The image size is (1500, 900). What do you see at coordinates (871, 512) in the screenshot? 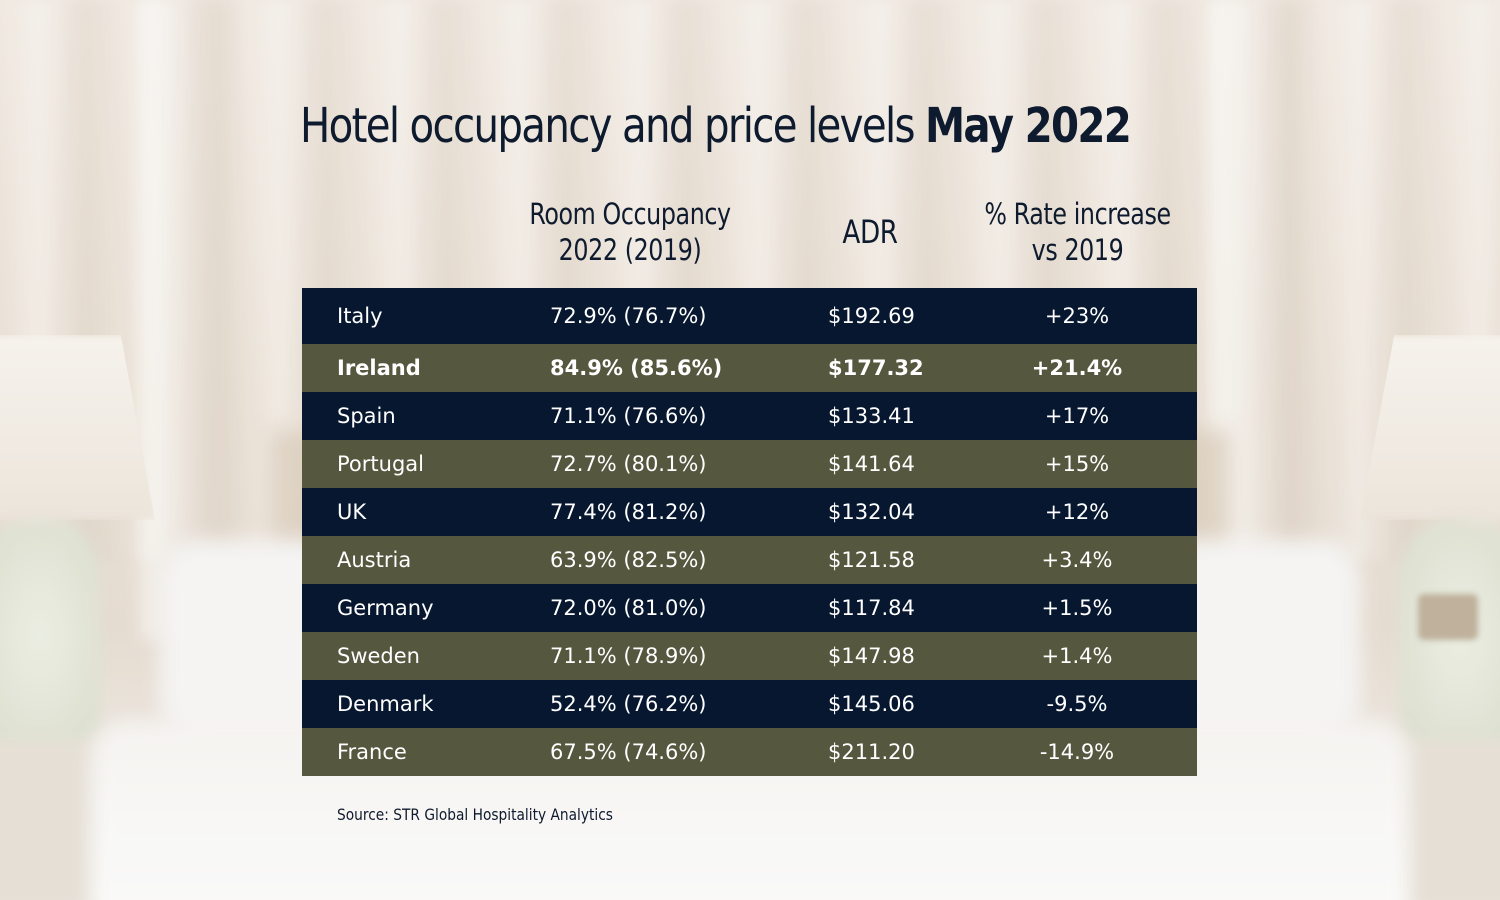
I see `cell-adr: $132.04` at bounding box center [871, 512].